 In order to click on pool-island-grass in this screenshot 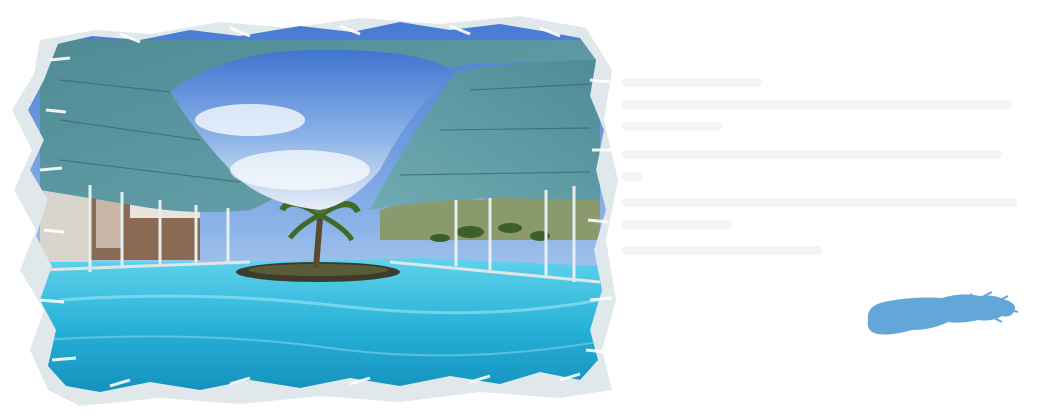, I will do `click(318, 270)`.